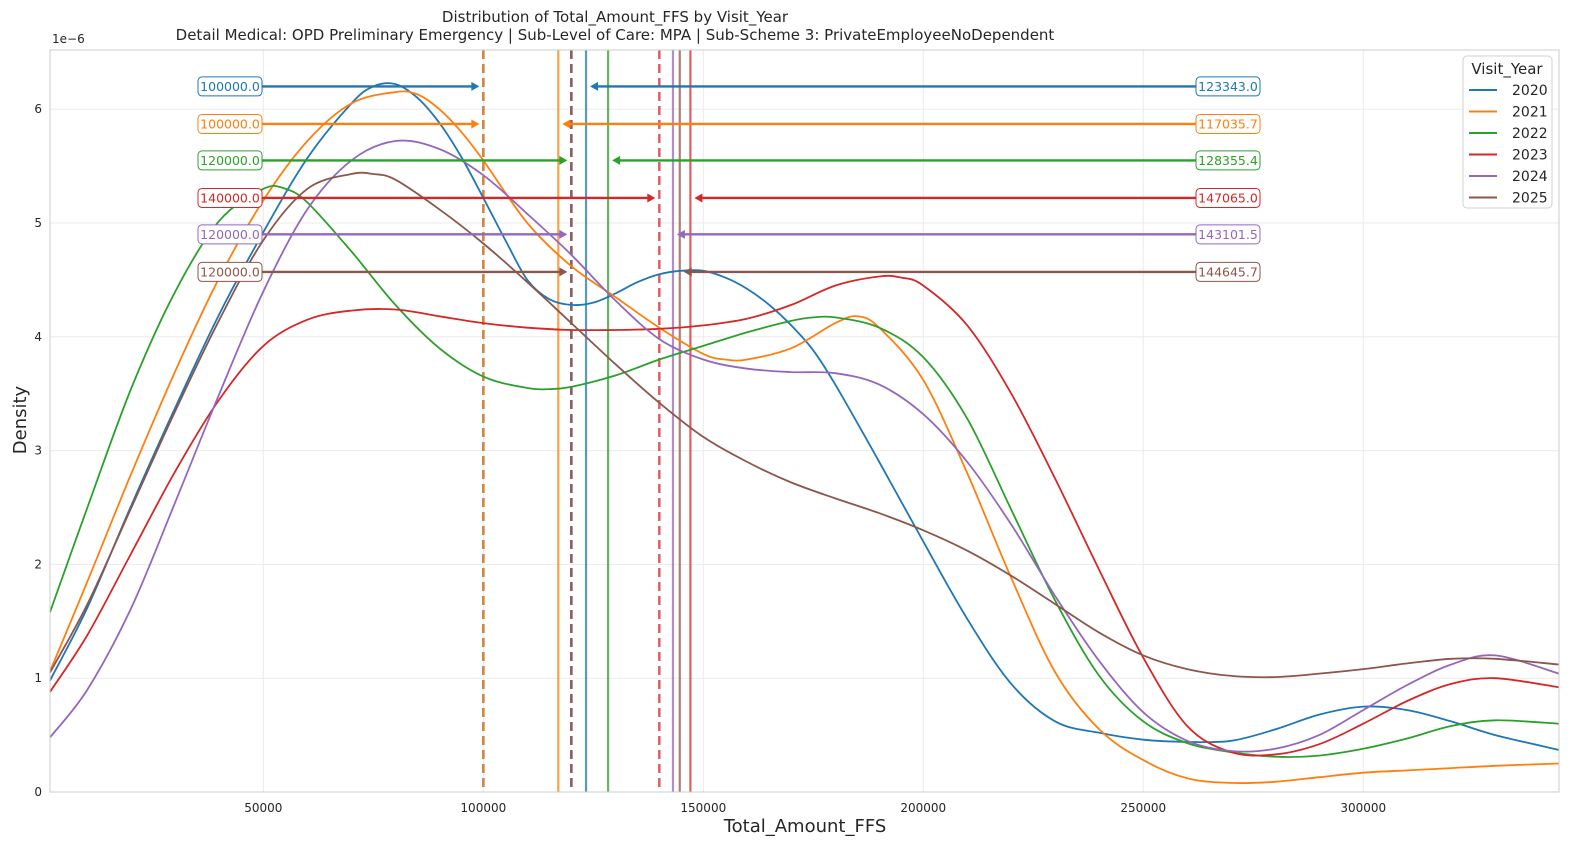 The width and height of the screenshot is (1589, 861). Describe the element at coordinates (563, 234) in the screenshot. I see `median-arrowhead-2024` at that location.